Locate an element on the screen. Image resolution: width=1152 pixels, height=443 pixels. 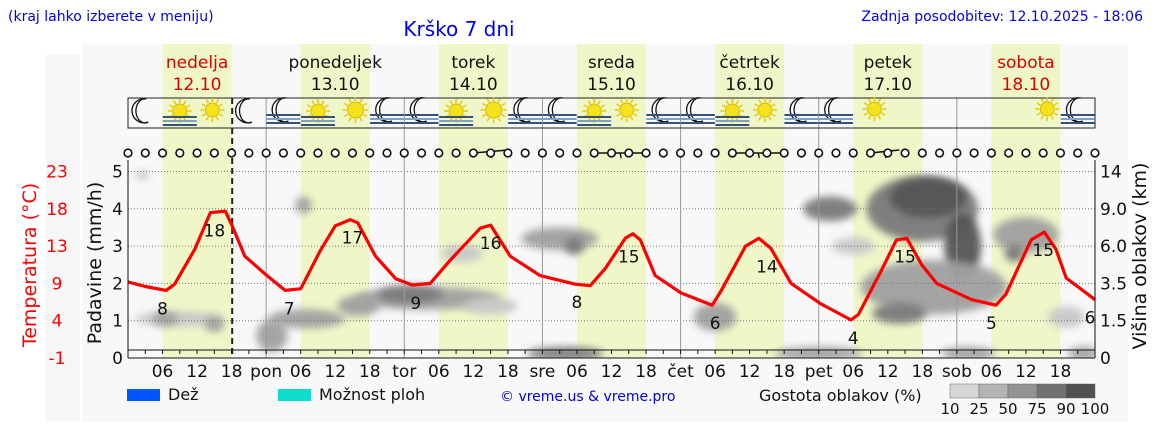
cloud-scale-label: 50 is located at coordinates (1007, 409).